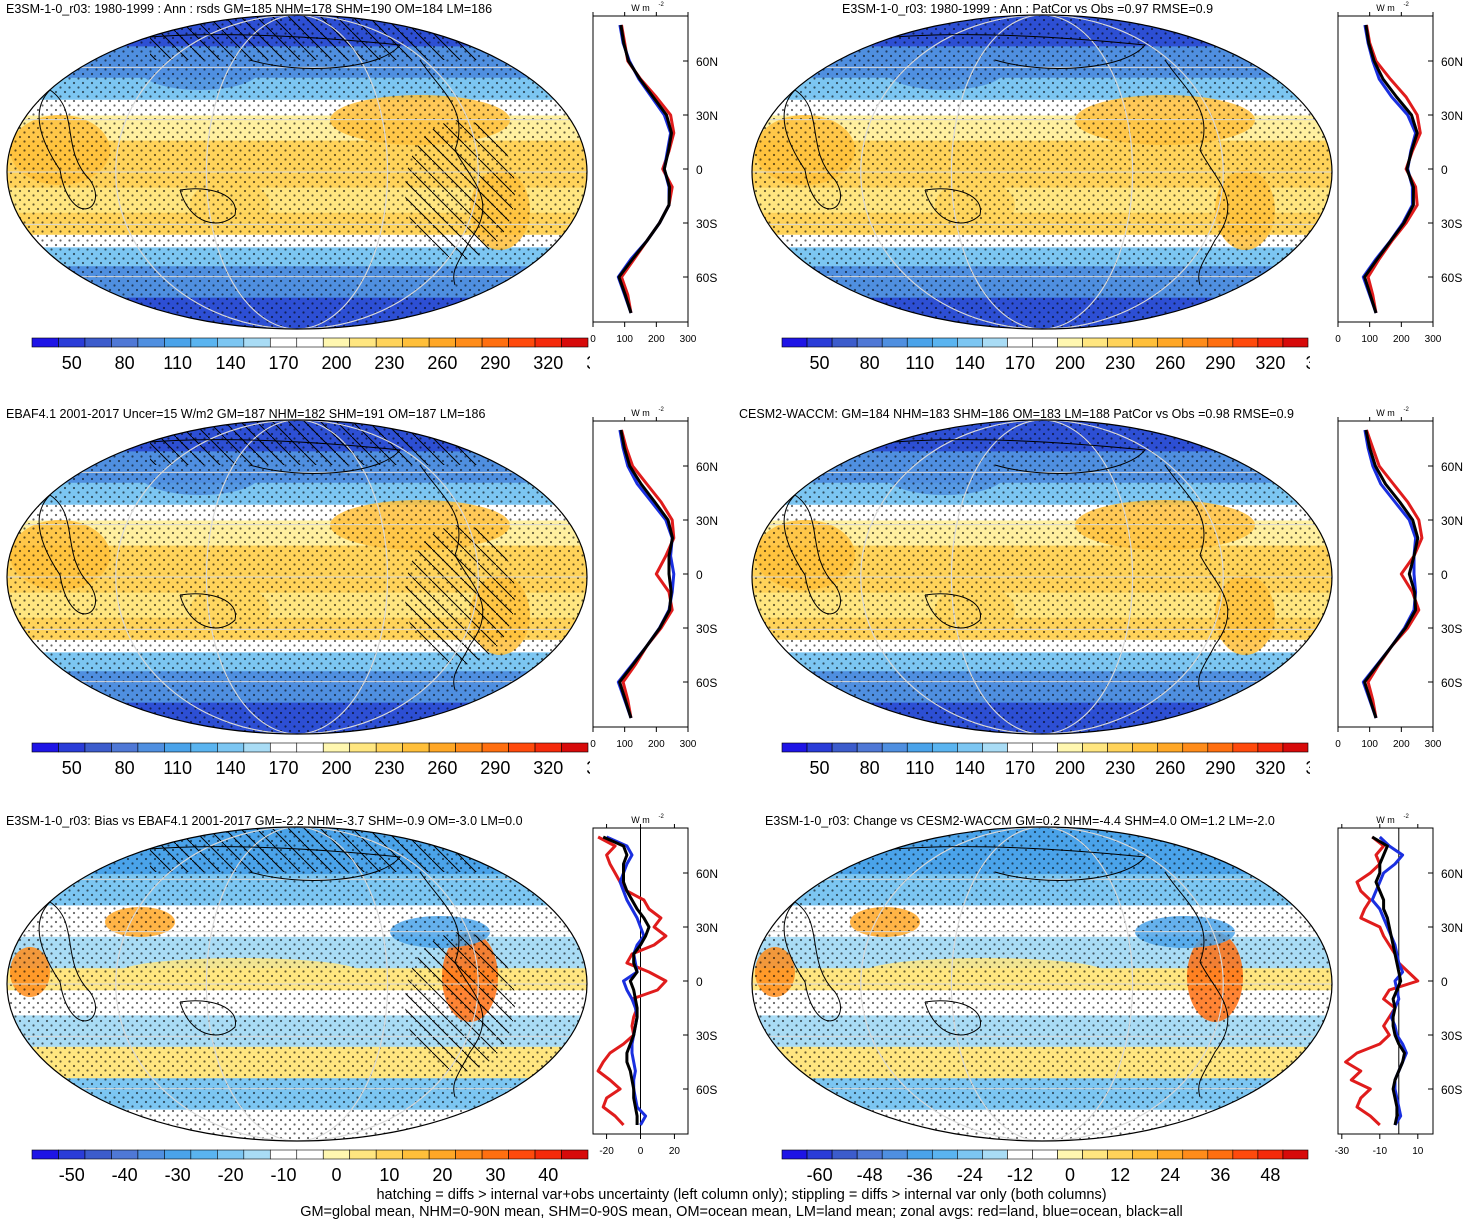  Describe the element at coordinates (125, 363) in the screenshot. I see `colorbar-tick-label: 80` at that location.